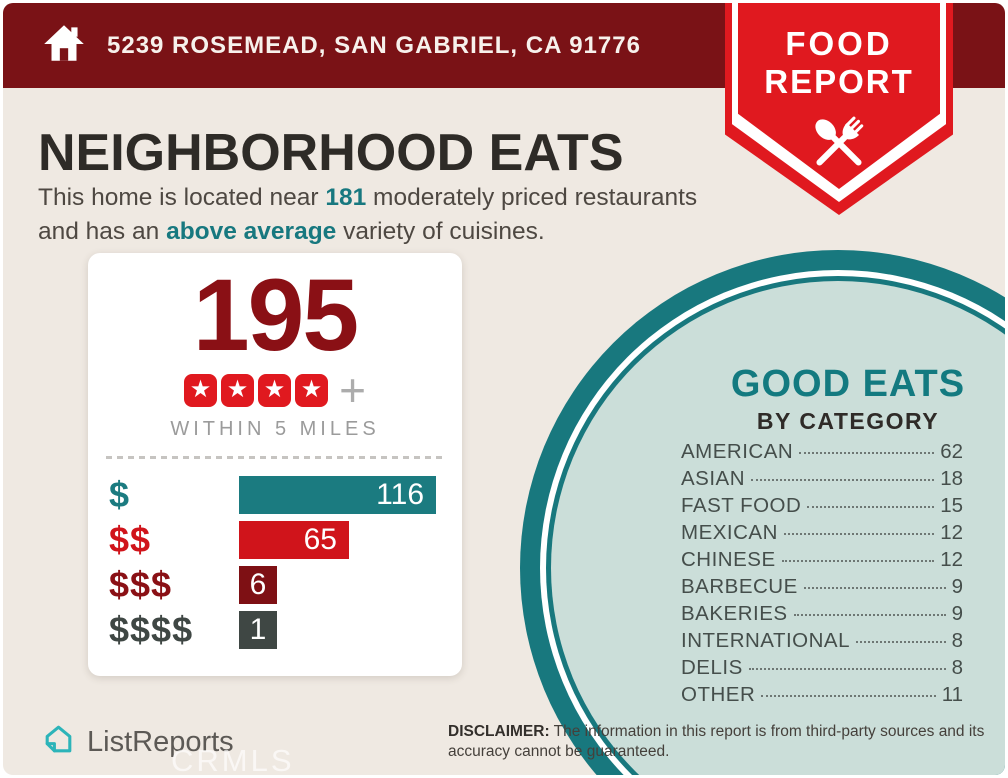  I want to click on dashed-divider, so click(275, 457).